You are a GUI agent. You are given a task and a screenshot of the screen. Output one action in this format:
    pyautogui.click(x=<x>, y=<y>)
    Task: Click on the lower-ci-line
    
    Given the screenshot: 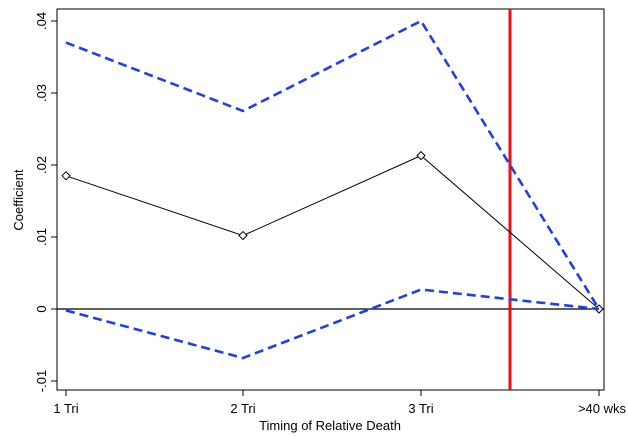 What is the action you would take?
    pyautogui.click(x=332, y=324)
    